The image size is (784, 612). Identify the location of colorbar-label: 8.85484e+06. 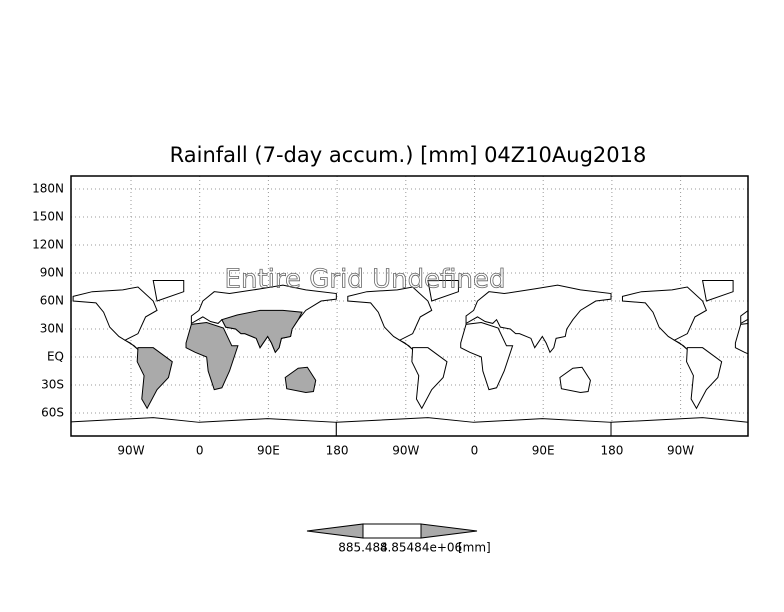
(421, 548).